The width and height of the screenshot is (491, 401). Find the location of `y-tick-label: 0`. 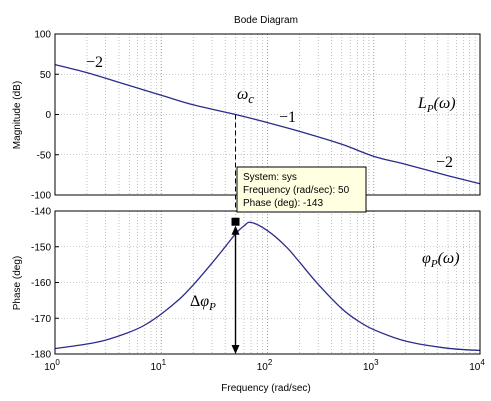

y-tick-label: 0 is located at coordinates (48, 115).